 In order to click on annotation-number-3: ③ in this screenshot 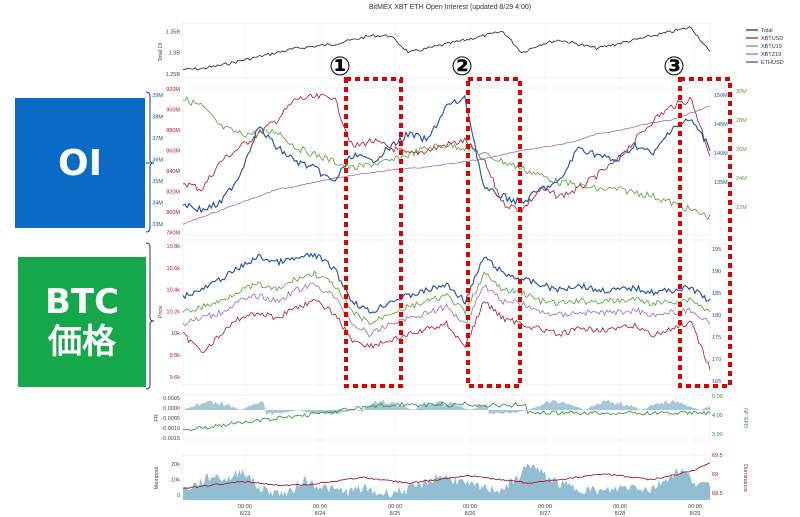, I will do `click(674, 67)`.